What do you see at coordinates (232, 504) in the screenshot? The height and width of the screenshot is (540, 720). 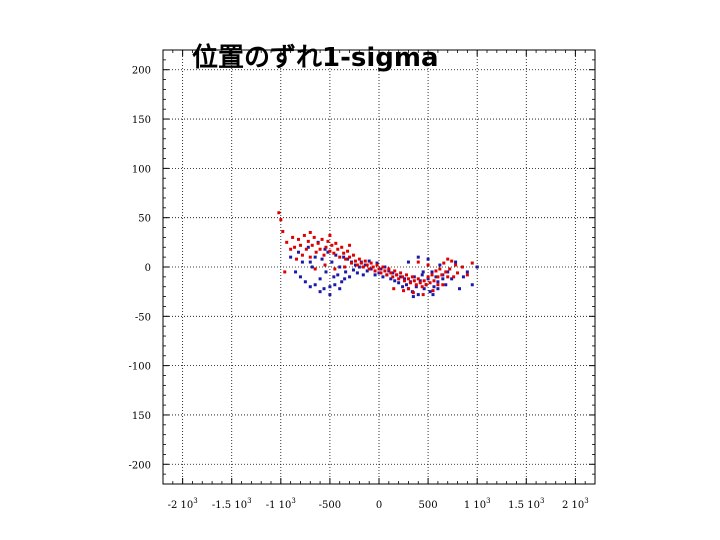 I see `x-tick-label: -1.5 103` at bounding box center [232, 504].